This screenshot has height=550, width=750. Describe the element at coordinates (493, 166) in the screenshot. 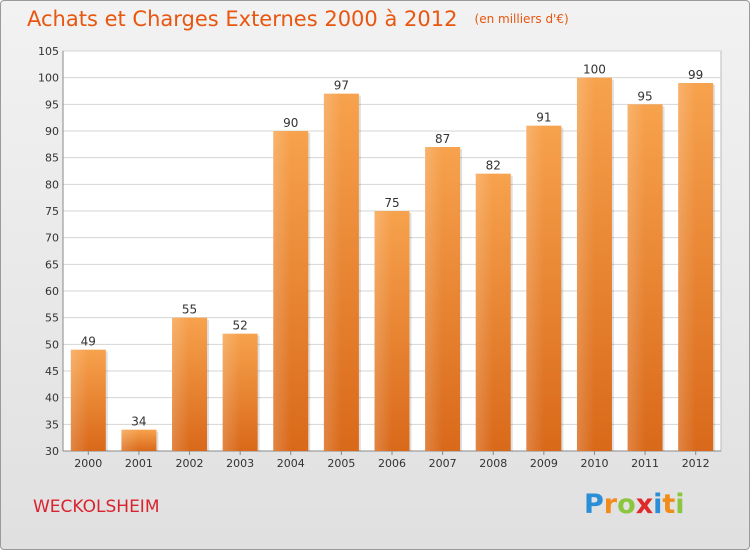

I see `data-label: 82` at that location.